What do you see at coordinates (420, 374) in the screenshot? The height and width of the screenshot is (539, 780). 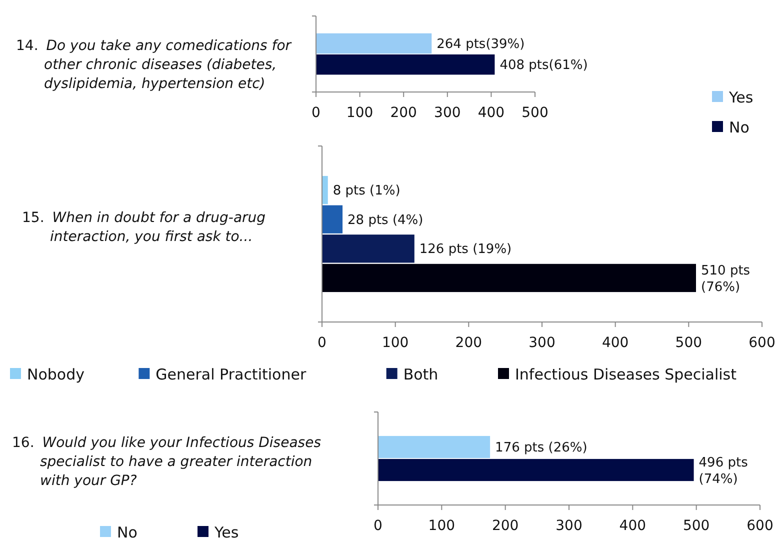 I see `legend-label: Both` at bounding box center [420, 374].